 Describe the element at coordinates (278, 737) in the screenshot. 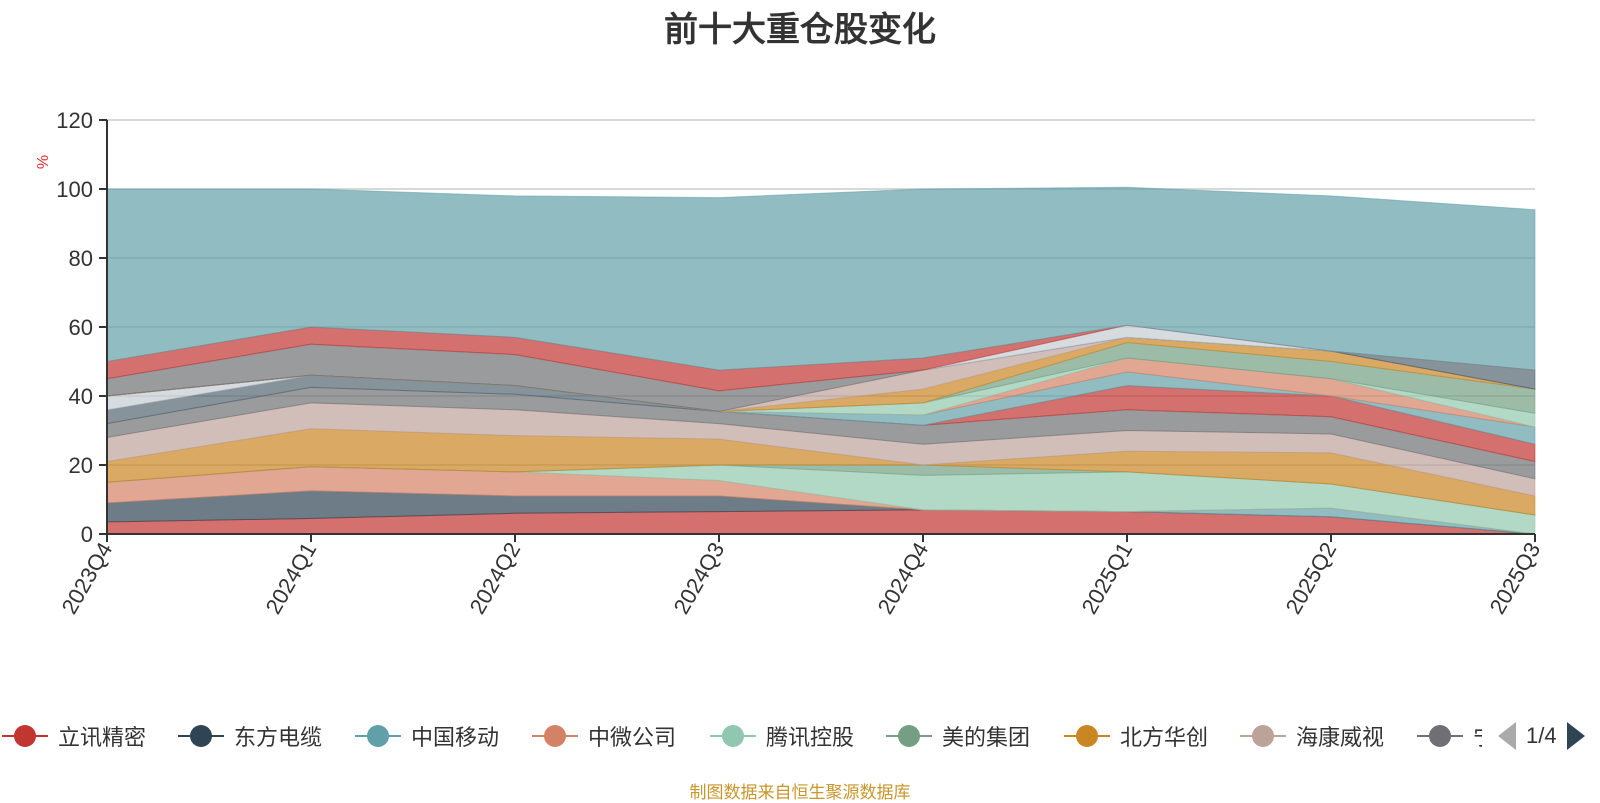

I see `legend-label: 东方电缆` at that location.